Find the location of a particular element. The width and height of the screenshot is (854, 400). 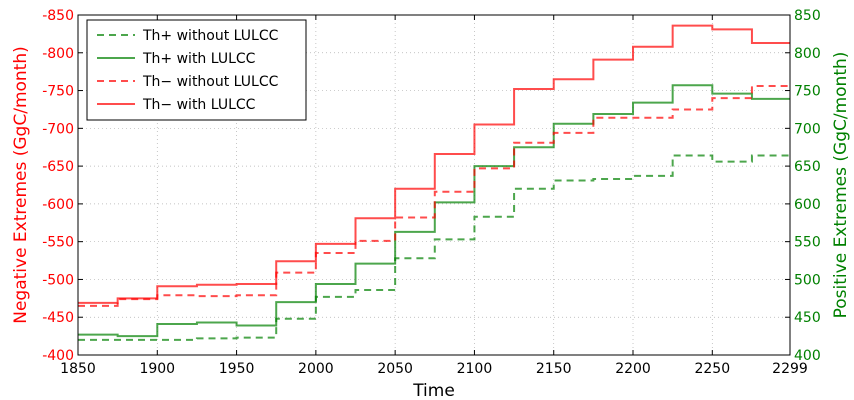

y-axis-right-label: Positive Extremes (GgC/month) is located at coordinates (841, 185).